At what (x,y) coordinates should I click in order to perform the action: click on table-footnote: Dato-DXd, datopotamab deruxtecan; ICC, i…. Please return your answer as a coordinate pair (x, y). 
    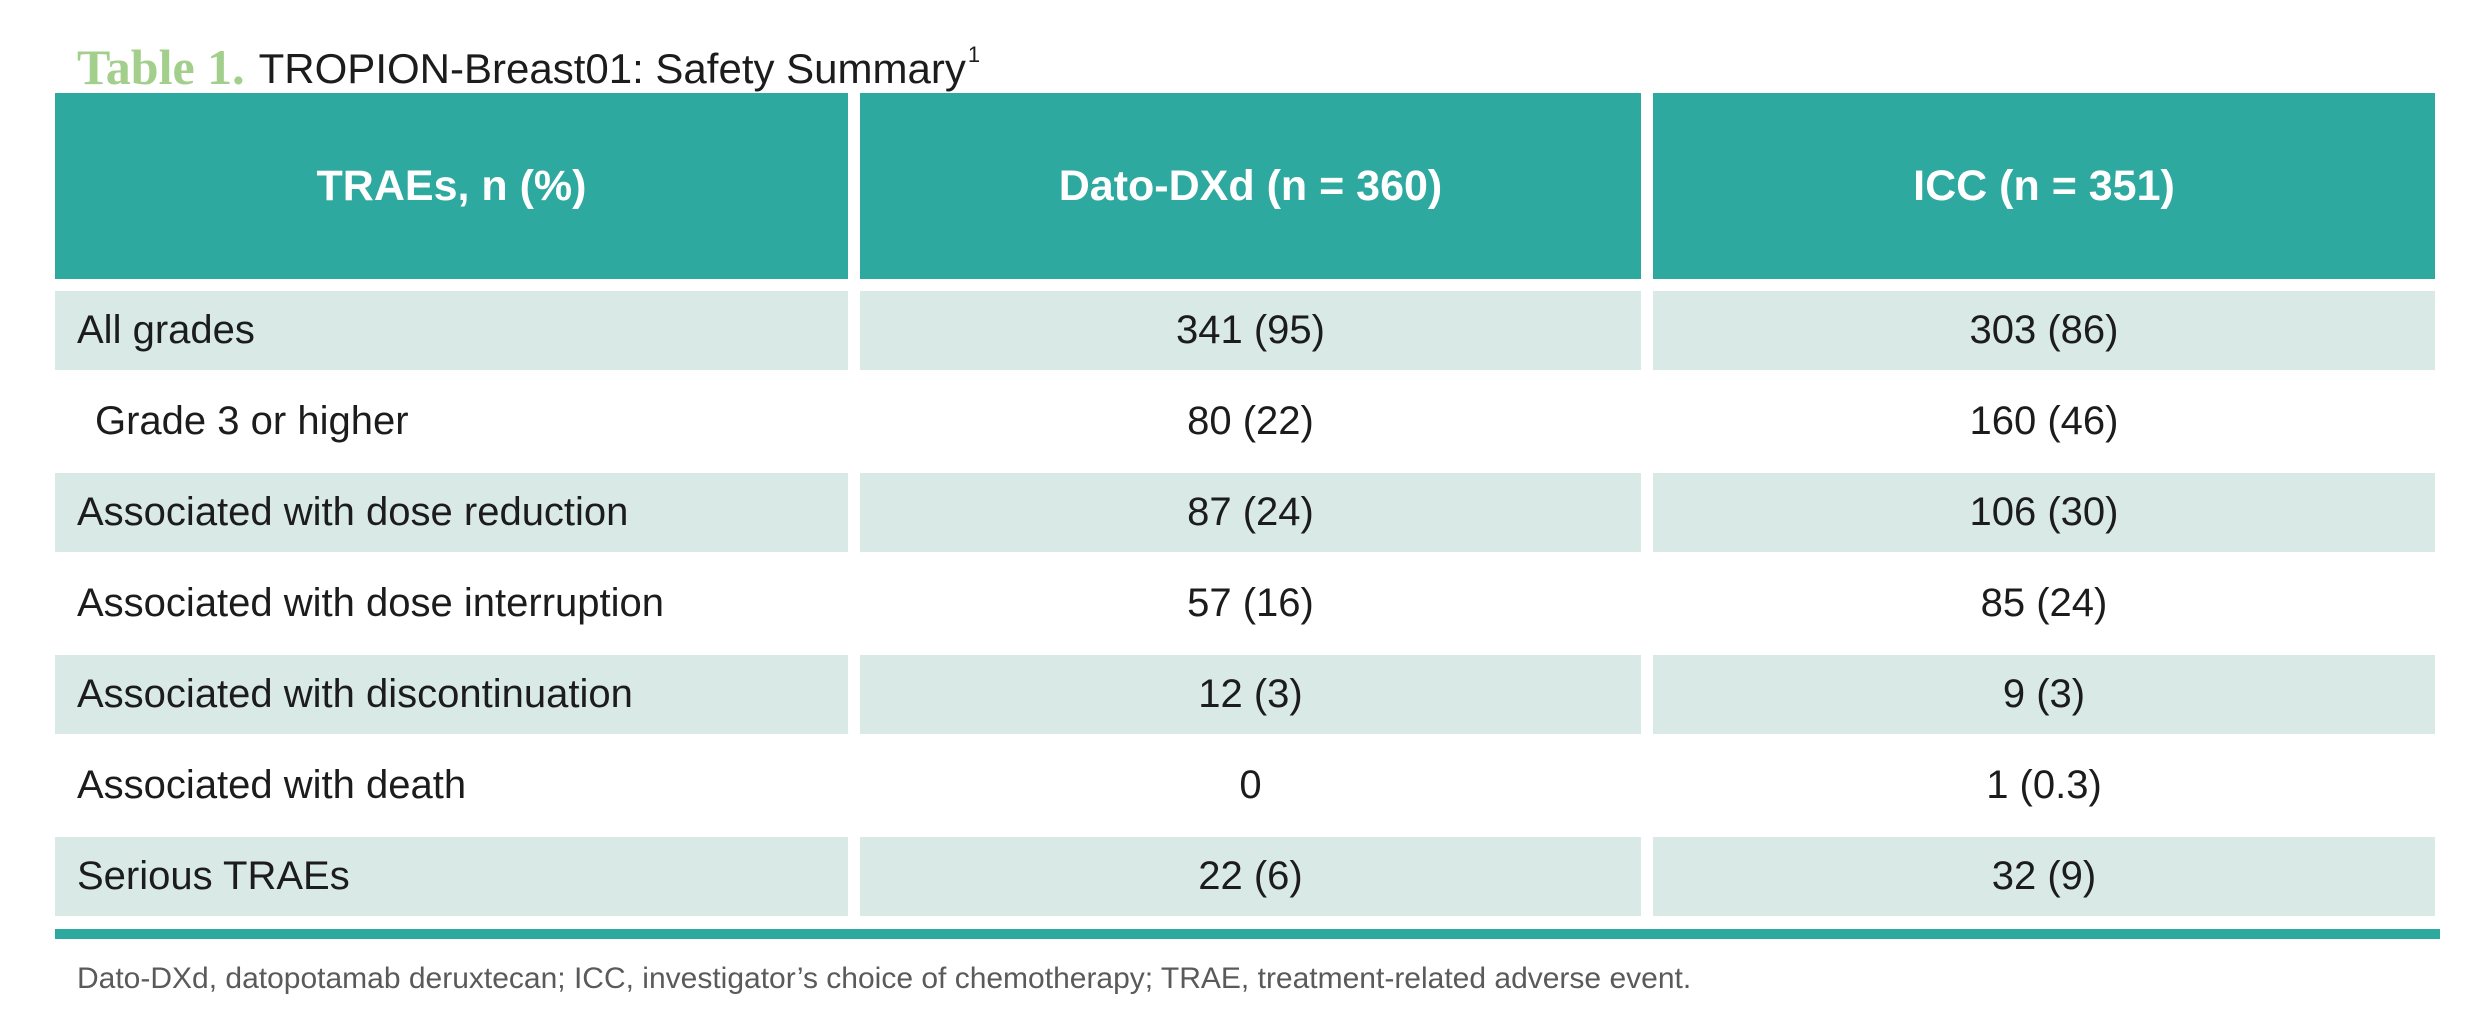
    Looking at the image, I should click on (884, 978).